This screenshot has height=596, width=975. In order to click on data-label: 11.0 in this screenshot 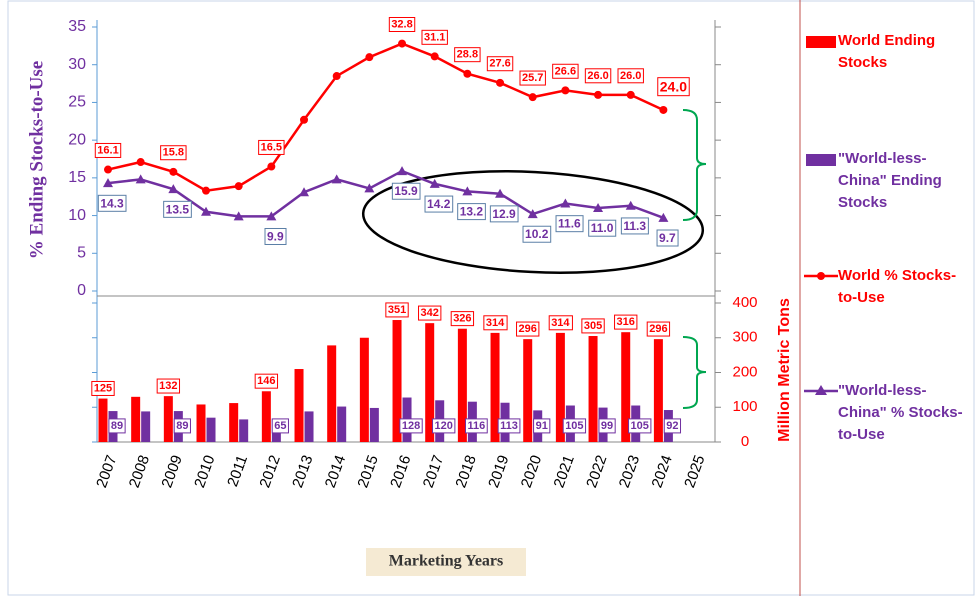, I will do `click(602, 228)`.